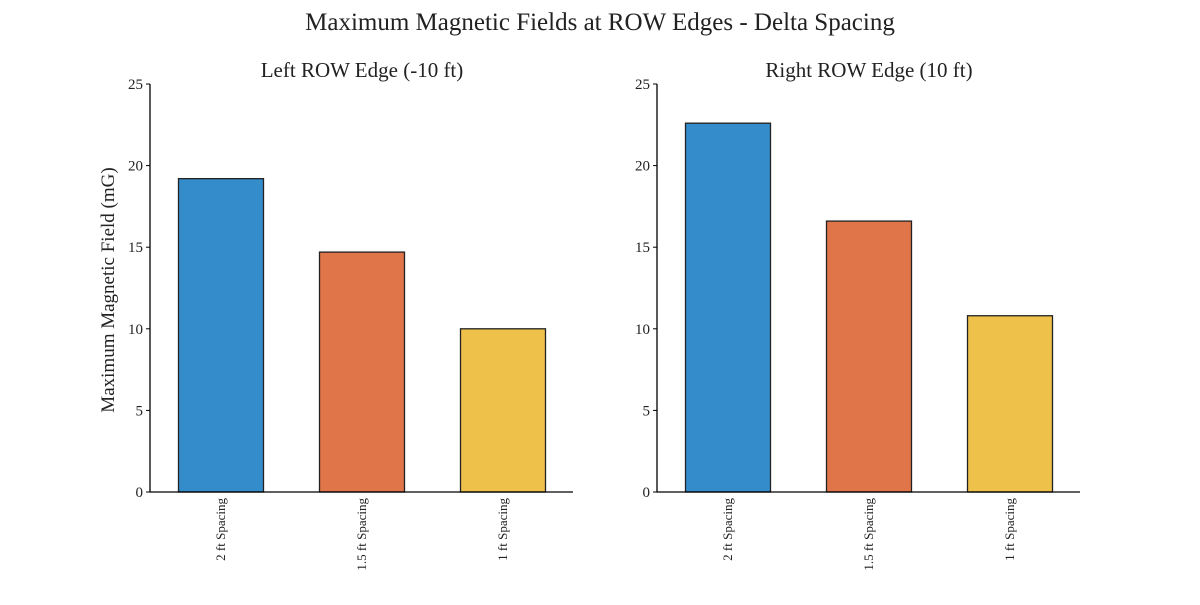 This screenshot has width=1200, height=605. What do you see at coordinates (642, 85) in the screenshot?
I see `right-y-tick-label: 25` at bounding box center [642, 85].